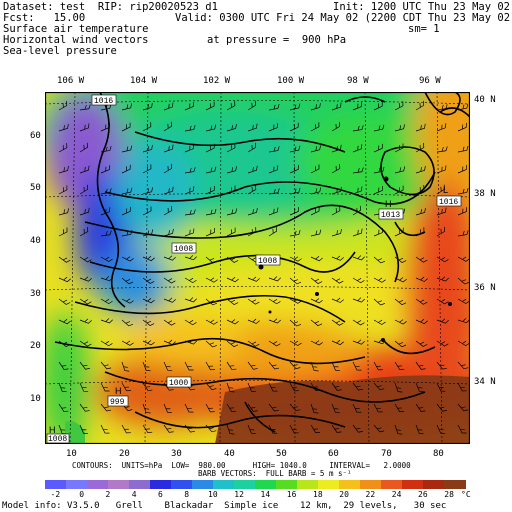 Image resolution: width=512 pixels, height=512 pixels. I want to click on colorbar-tick-label: 0, so click(82, 494).